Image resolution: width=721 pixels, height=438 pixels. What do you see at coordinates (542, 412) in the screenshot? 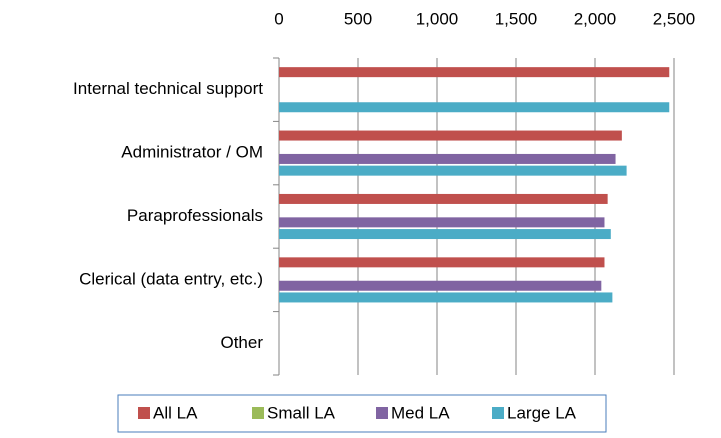
I see `legend-label: Large LA` at bounding box center [542, 412].